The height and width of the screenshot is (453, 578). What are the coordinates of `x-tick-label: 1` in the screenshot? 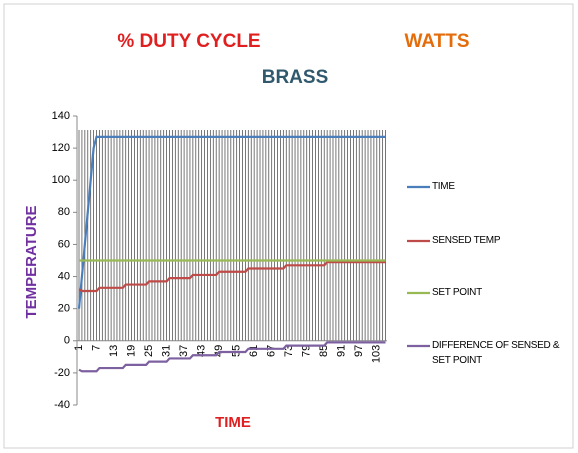 It's located at (79, 348).